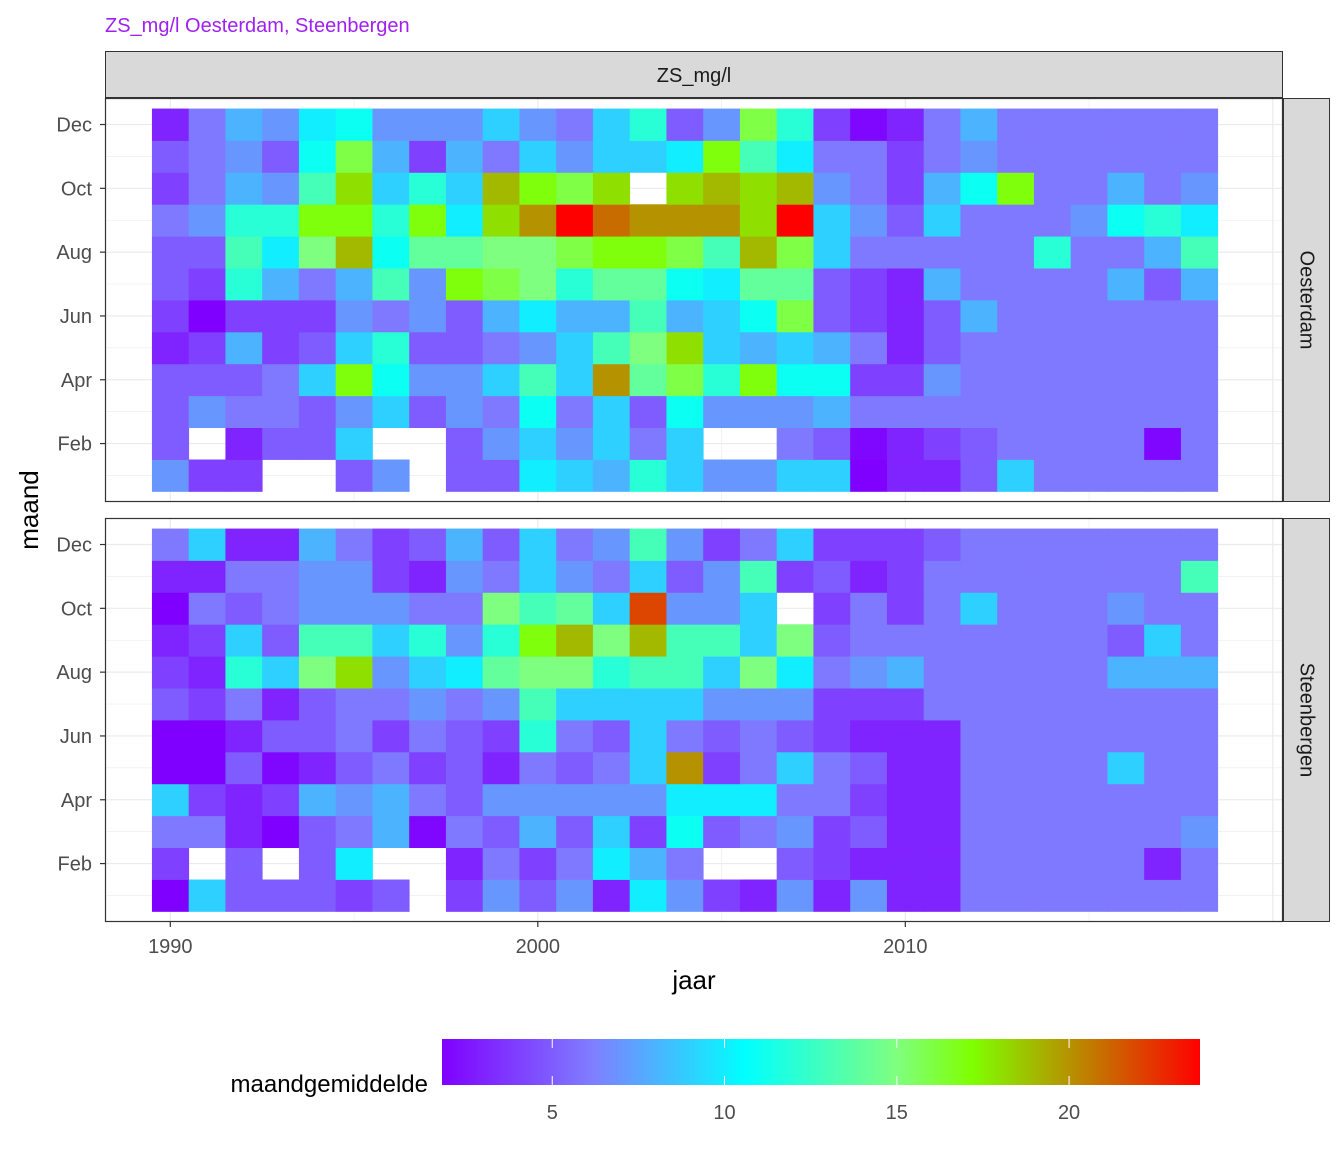  I want to click on panel-strip-label: Oesterdam, so click(1307, 300).